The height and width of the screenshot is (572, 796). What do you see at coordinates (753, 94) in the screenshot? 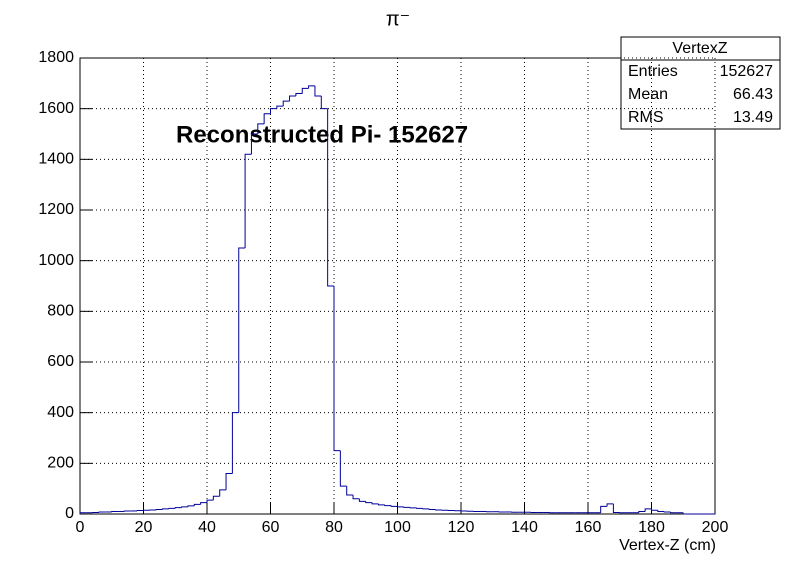
I see `stats-value: 66.43` at bounding box center [753, 94].